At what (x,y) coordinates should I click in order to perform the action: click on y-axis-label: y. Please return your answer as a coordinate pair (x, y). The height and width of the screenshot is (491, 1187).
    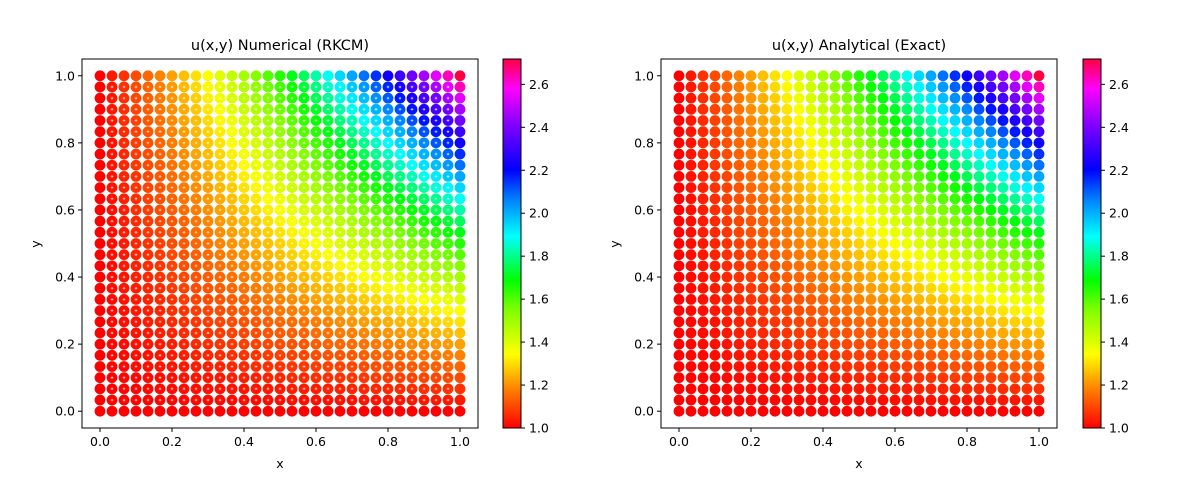
    Looking at the image, I should click on (35, 244).